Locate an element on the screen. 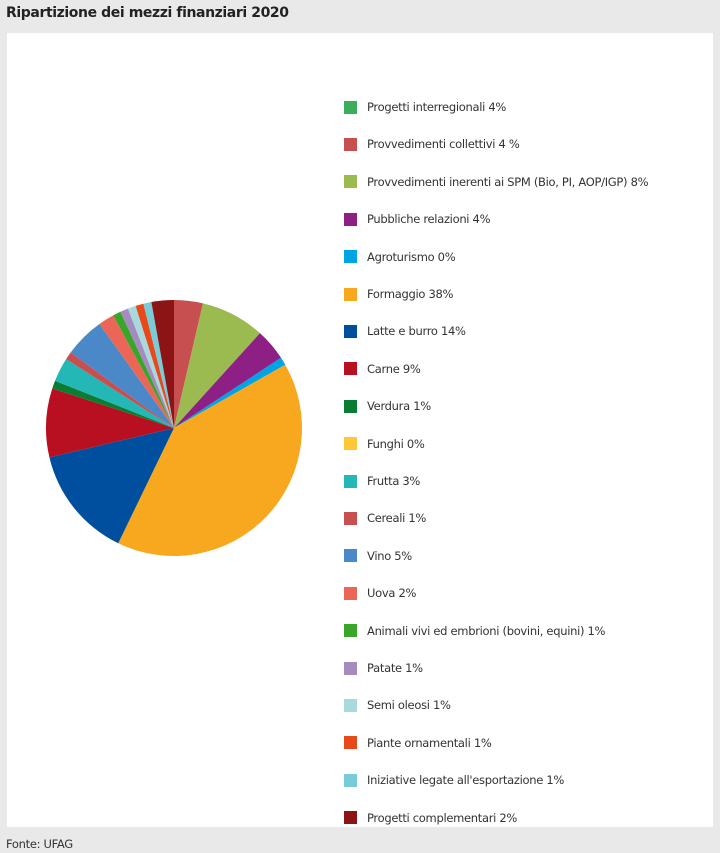 The width and height of the screenshot is (720, 853). legend-item: Formaggio 38% is located at coordinates (398, 294).